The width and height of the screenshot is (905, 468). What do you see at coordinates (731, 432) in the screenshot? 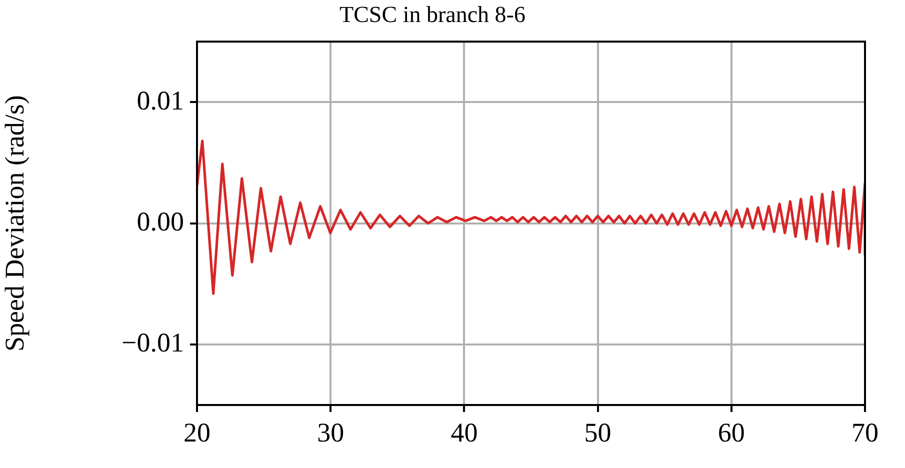
I see `x-tick-label: 60` at bounding box center [731, 432].